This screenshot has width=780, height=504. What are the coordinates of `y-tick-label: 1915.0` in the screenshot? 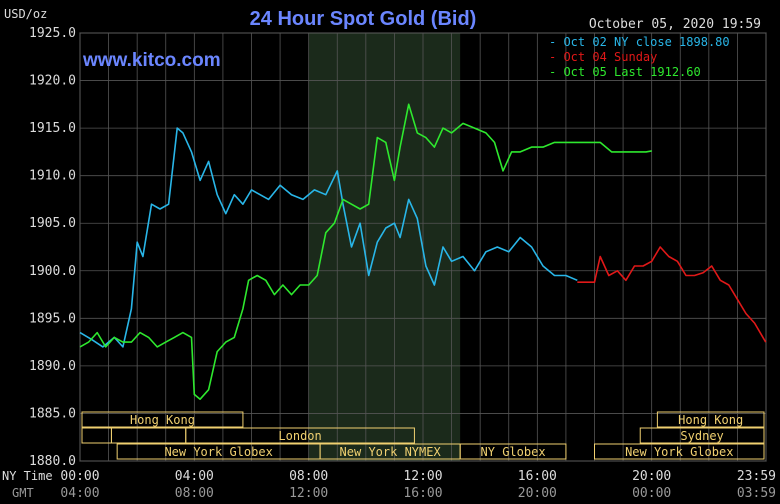 It's located at (52, 128).